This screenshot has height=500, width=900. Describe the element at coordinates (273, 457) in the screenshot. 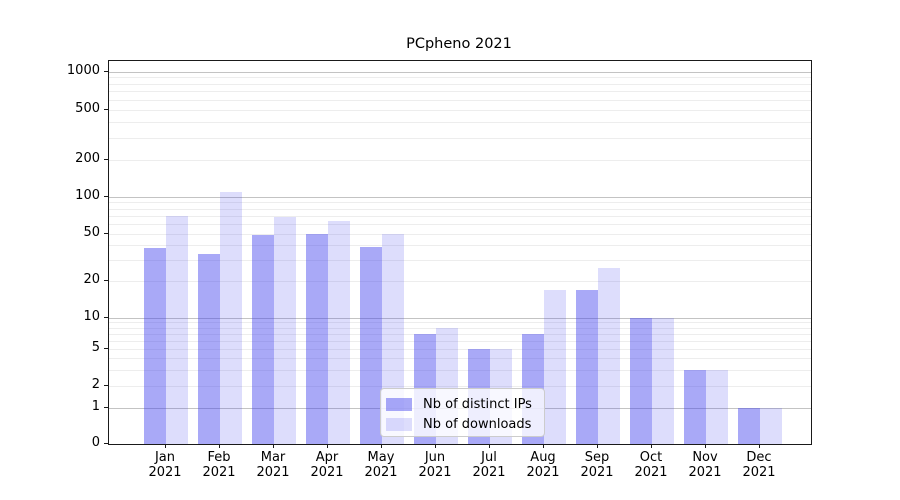

I see `x-tick-month: Mar` at that location.